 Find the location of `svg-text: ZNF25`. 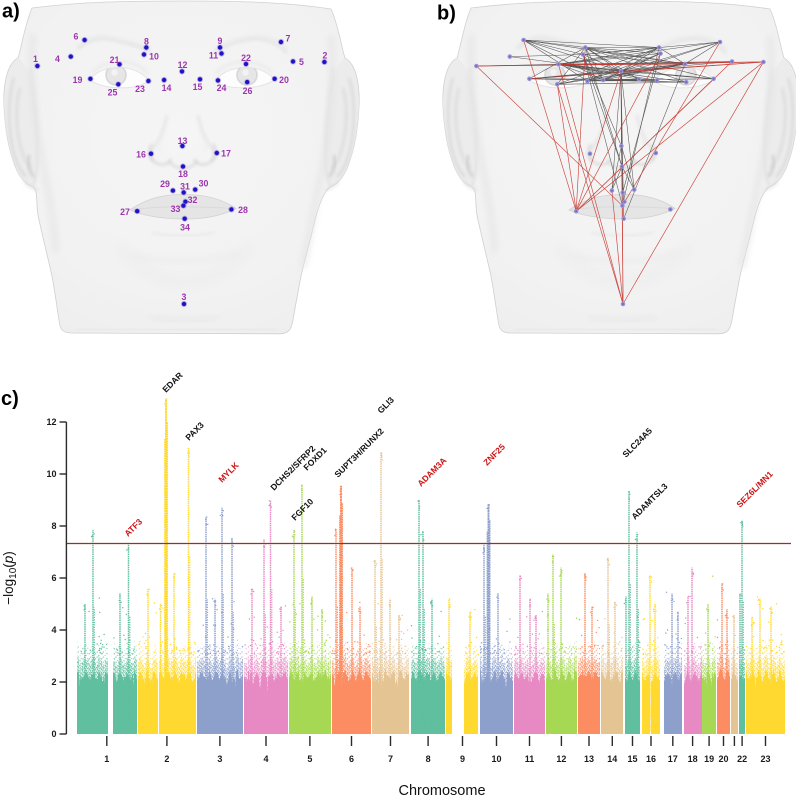

svg-text: ZNF25 is located at coordinates (494, 455).